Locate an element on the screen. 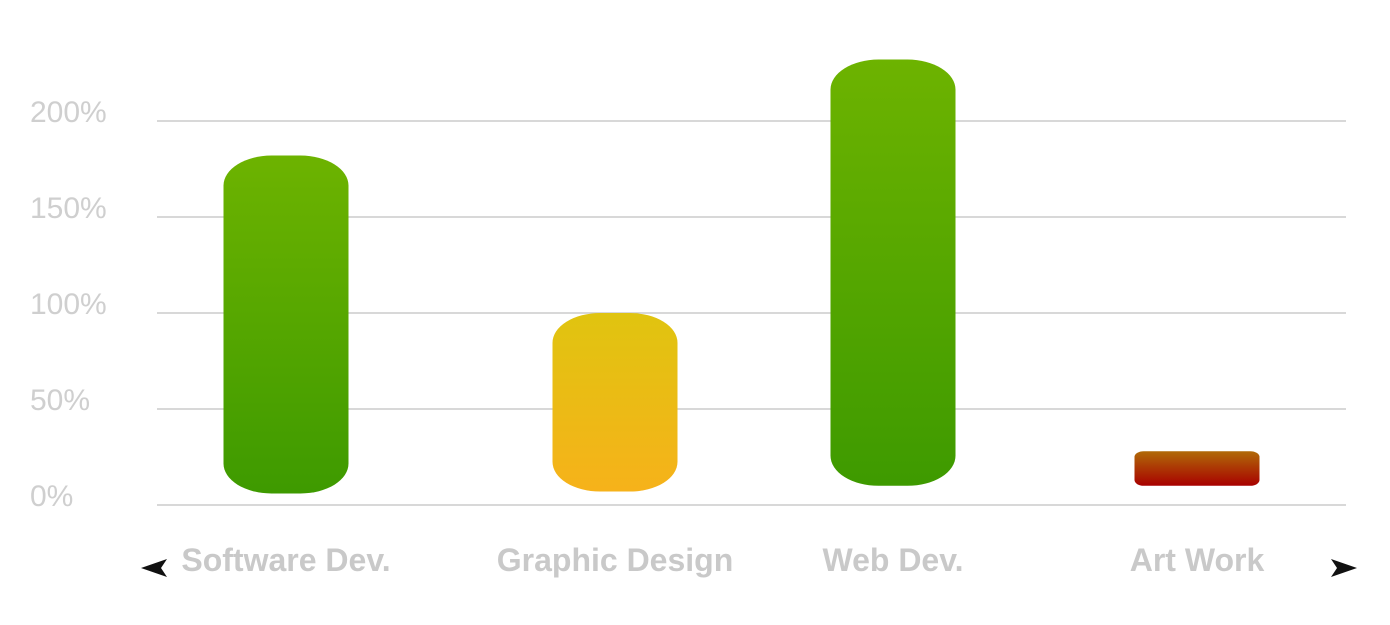 The width and height of the screenshot is (1390, 625). bar-graphic-design is located at coordinates (615, 402).